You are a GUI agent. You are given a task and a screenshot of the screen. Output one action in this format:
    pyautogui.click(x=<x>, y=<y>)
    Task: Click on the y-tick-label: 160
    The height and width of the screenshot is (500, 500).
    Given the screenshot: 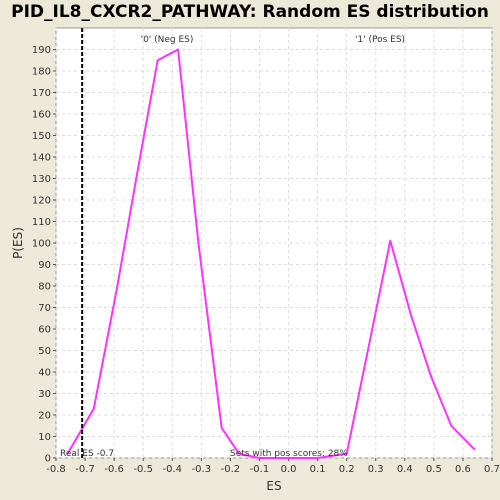 What is the action you would take?
    pyautogui.click(x=41, y=115)
    